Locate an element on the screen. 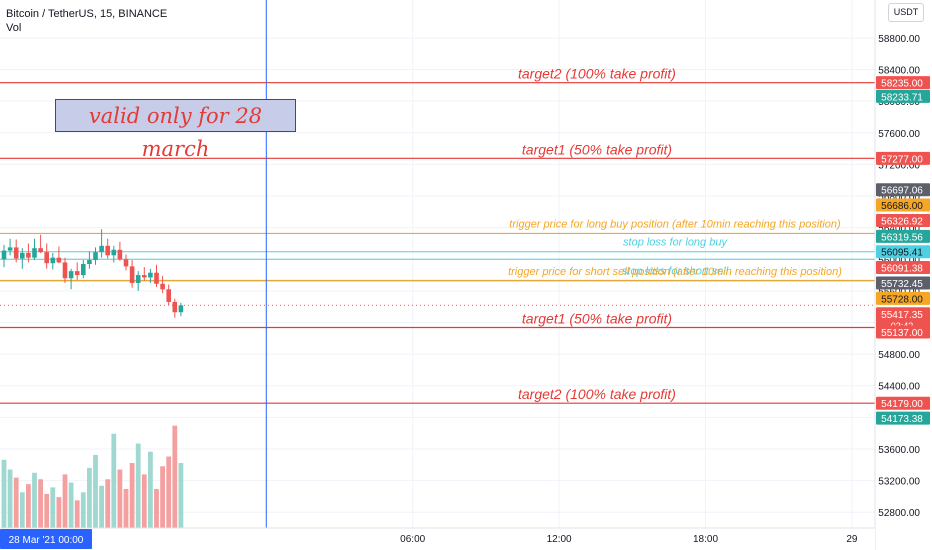 The height and width of the screenshot is (550, 932). price-tag-label: 54173.38 is located at coordinates (902, 419).